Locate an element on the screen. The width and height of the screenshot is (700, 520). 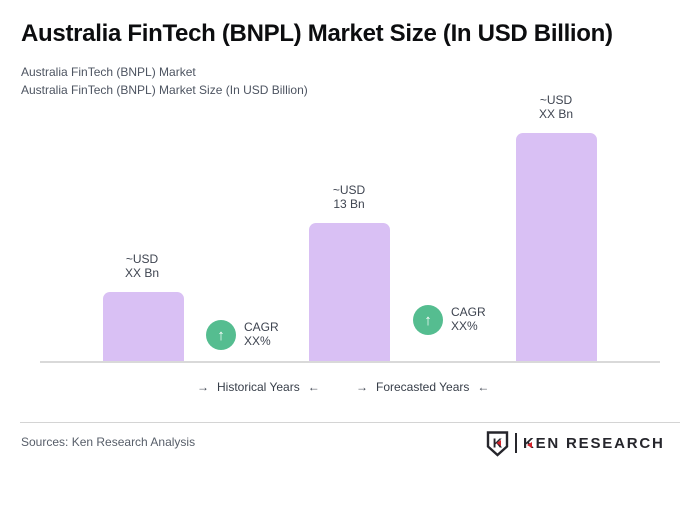
axis-group-historical: → Historical Years ← is located at coordinates (258, 387).